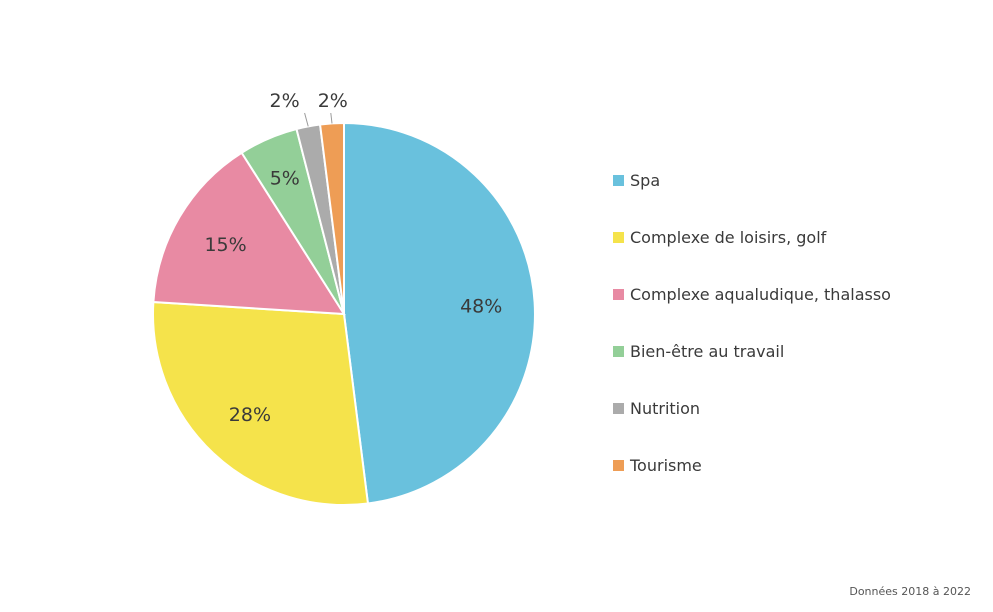 The width and height of the screenshot is (993, 612). Describe the element at coordinates (318, 119) in the screenshot. I see `leader-lines` at that location.